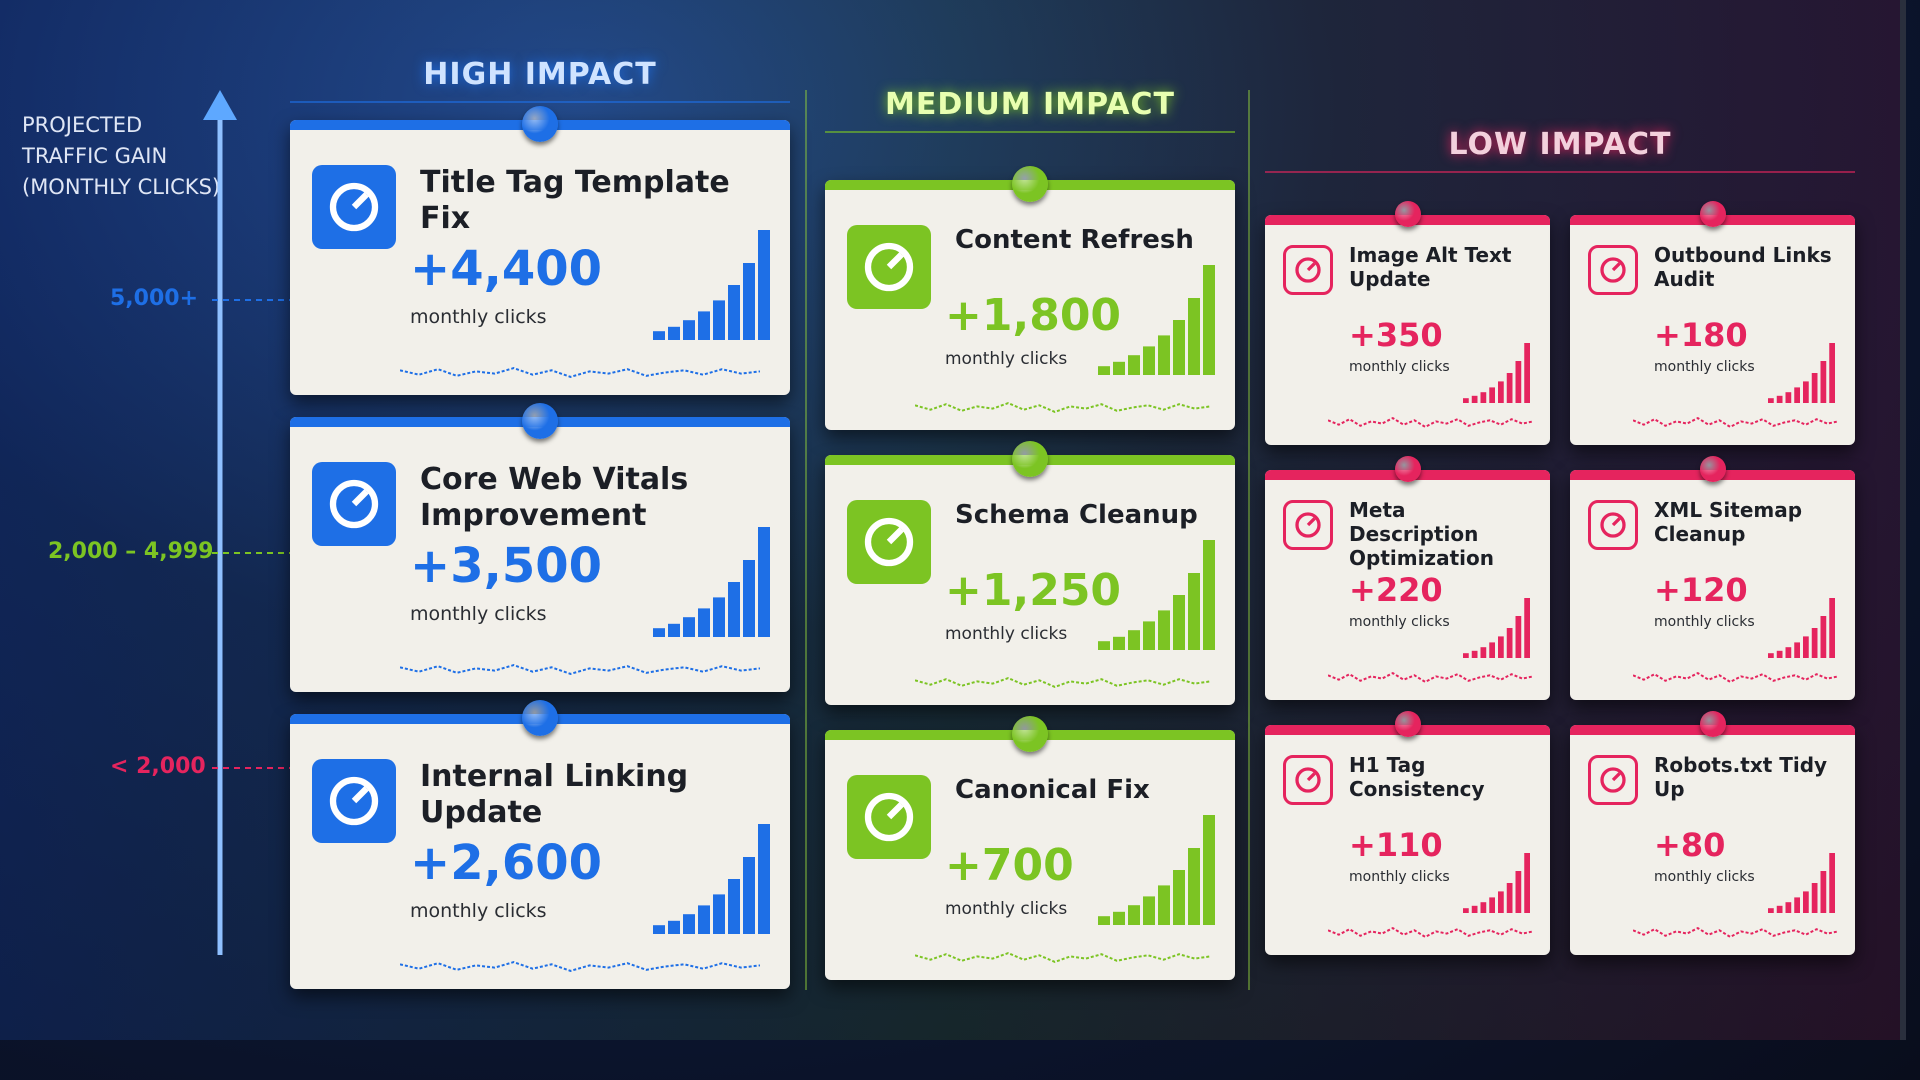  What do you see at coordinates (1712, 833) in the screenshot?
I see `card: Robots.txt Tidy Up +80 monthly clicks` at bounding box center [1712, 833].